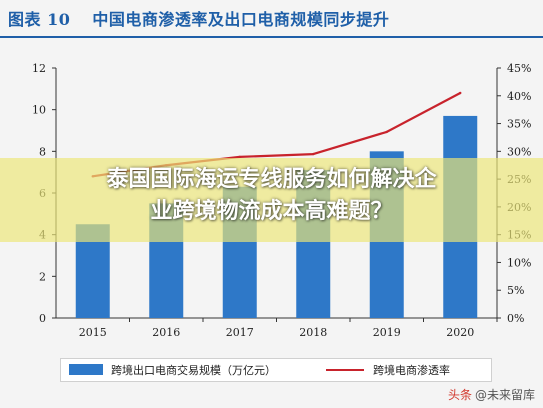  Describe the element at coordinates (42, 151) in the screenshot. I see `left-axis-tick-label: 8` at that location.